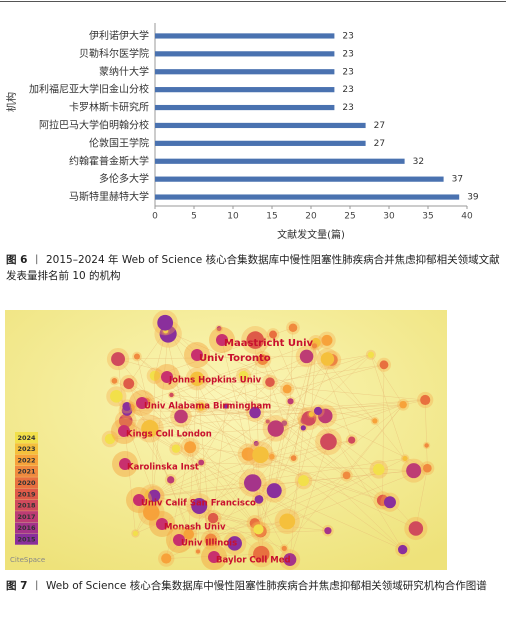 The image size is (506, 620). What do you see at coordinates (17, 260) in the screenshot?
I see `caption-label: 图 6` at bounding box center [17, 260].